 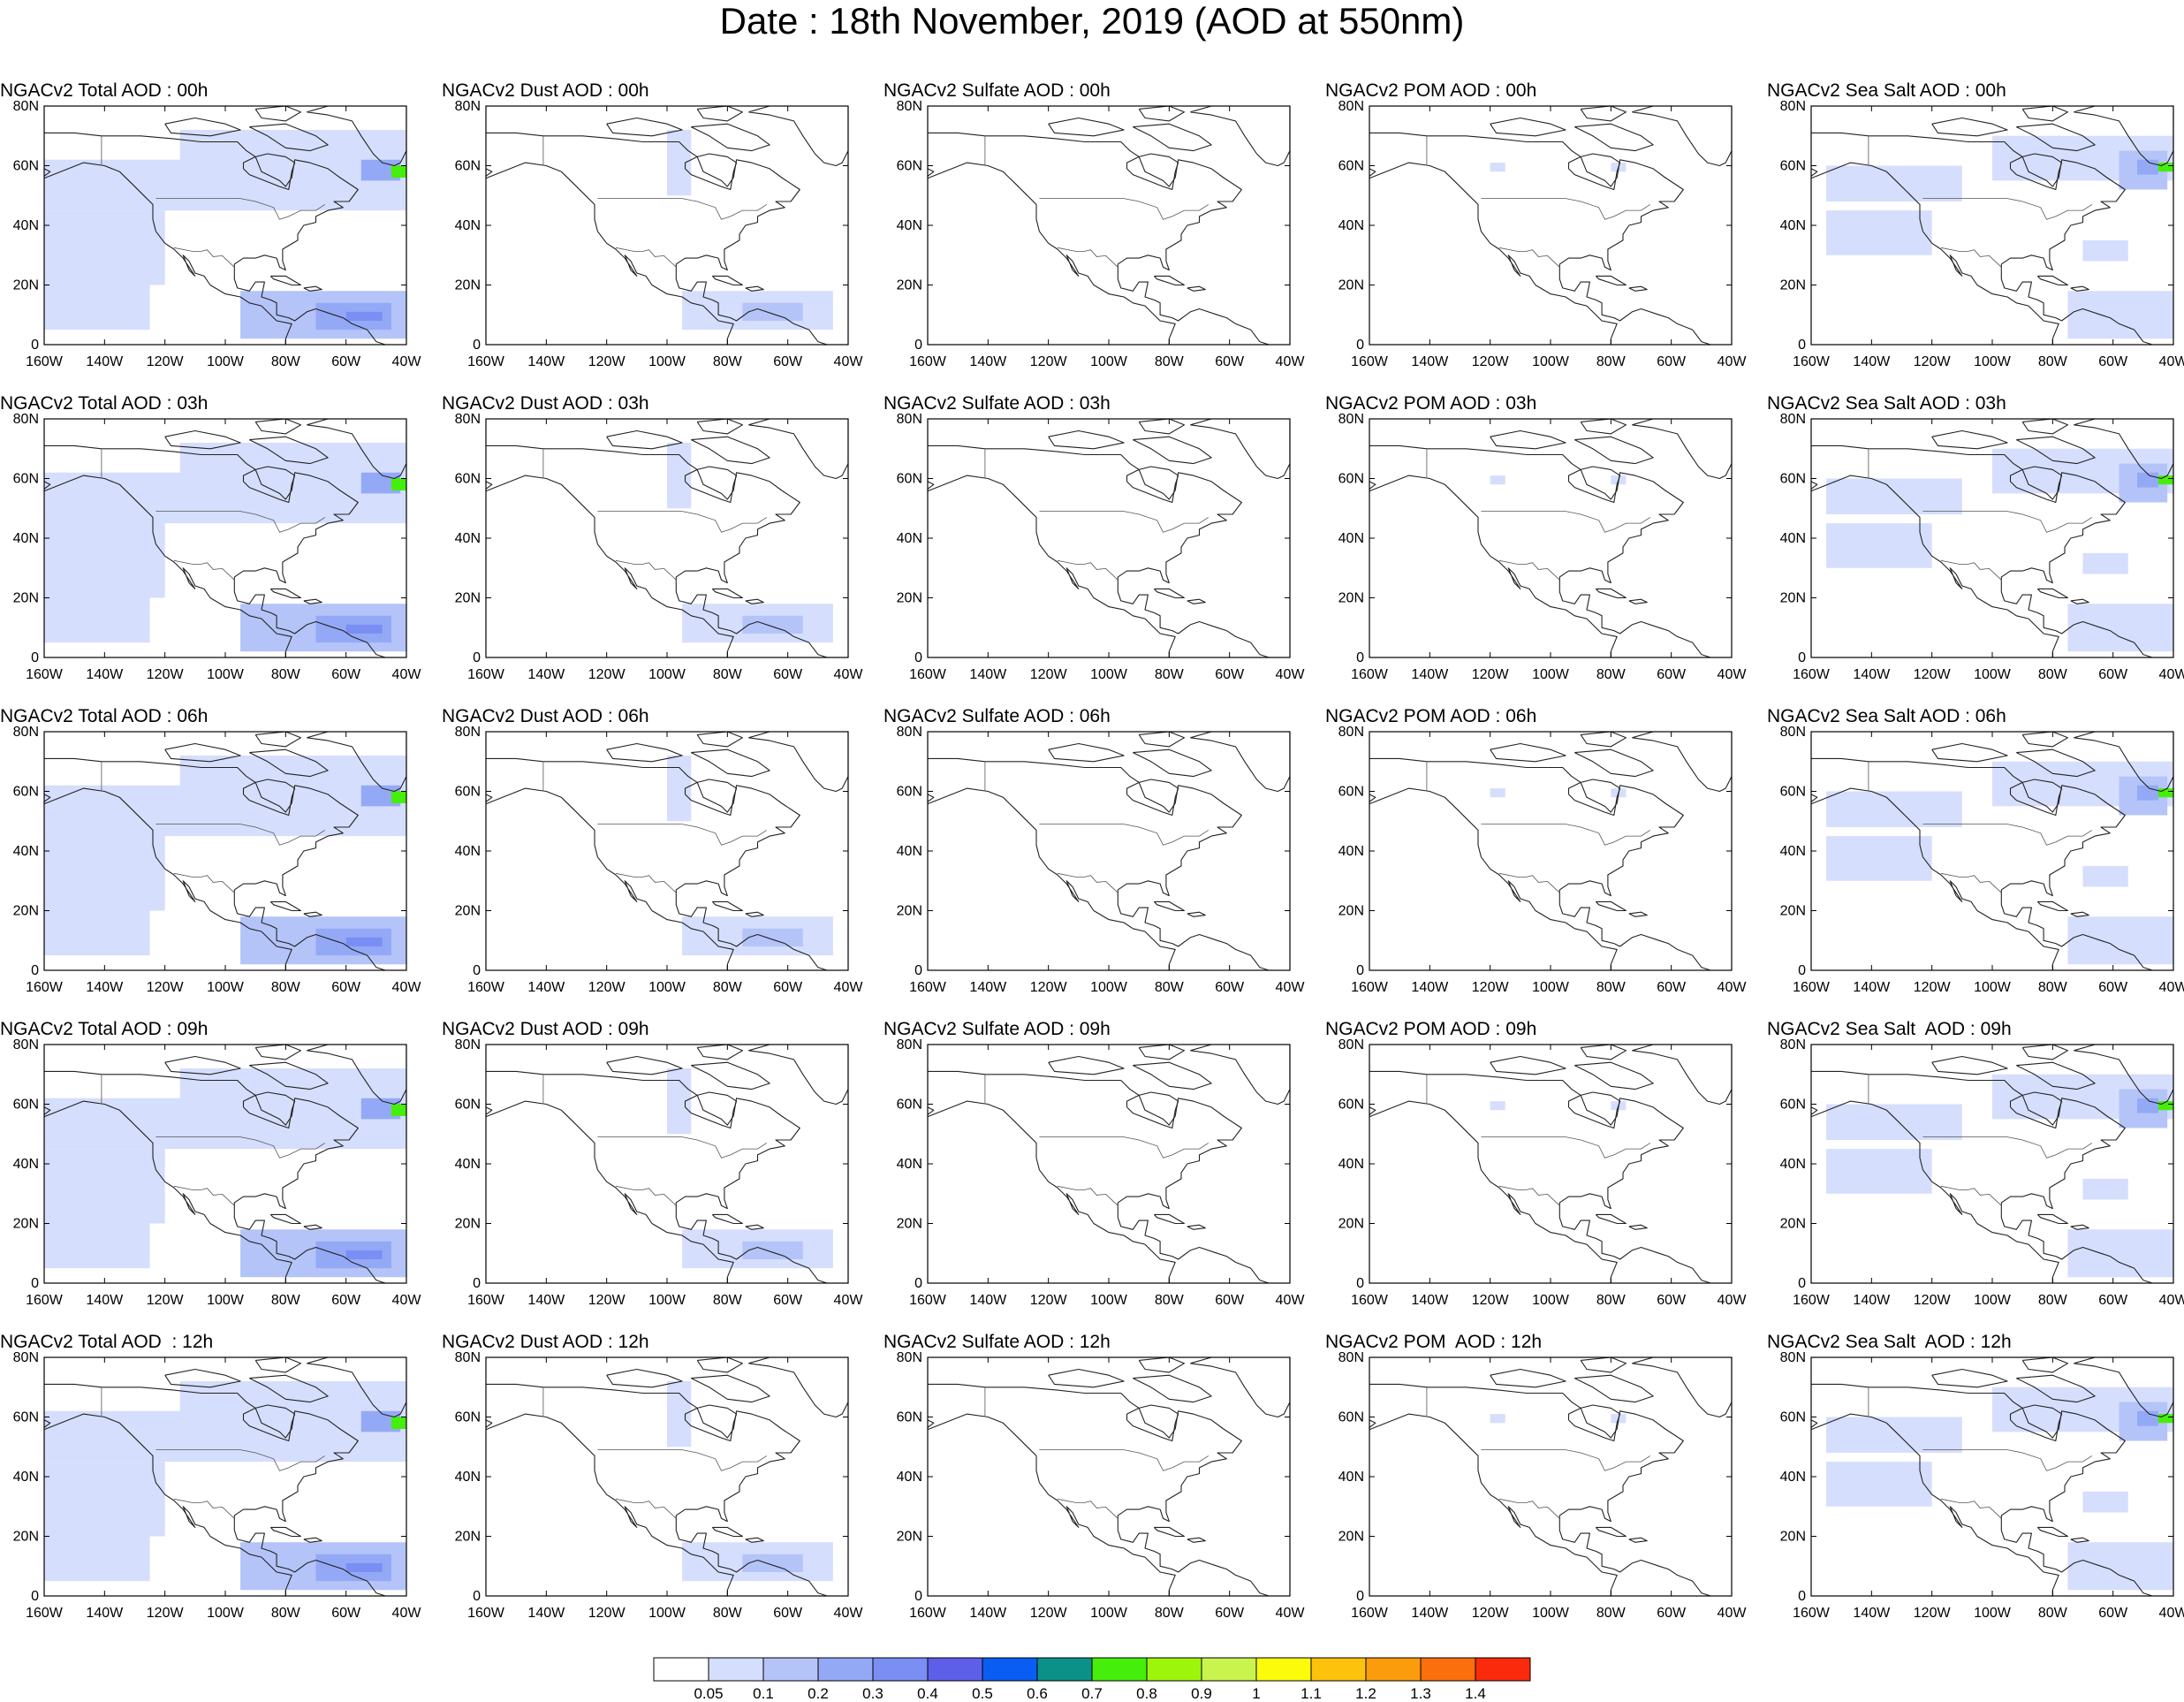 I want to click on panel-title: NGACv2 Total AOD : 06h, so click(x=104, y=716).